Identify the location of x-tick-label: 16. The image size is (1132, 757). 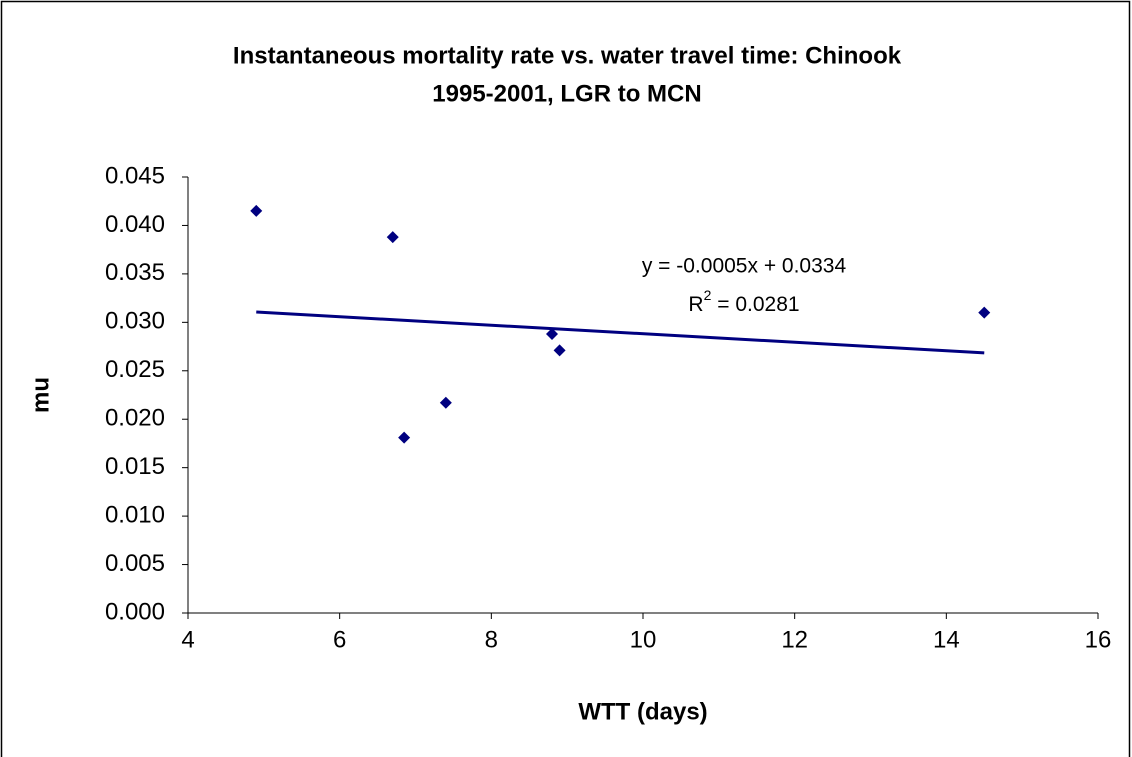
(1098, 639).